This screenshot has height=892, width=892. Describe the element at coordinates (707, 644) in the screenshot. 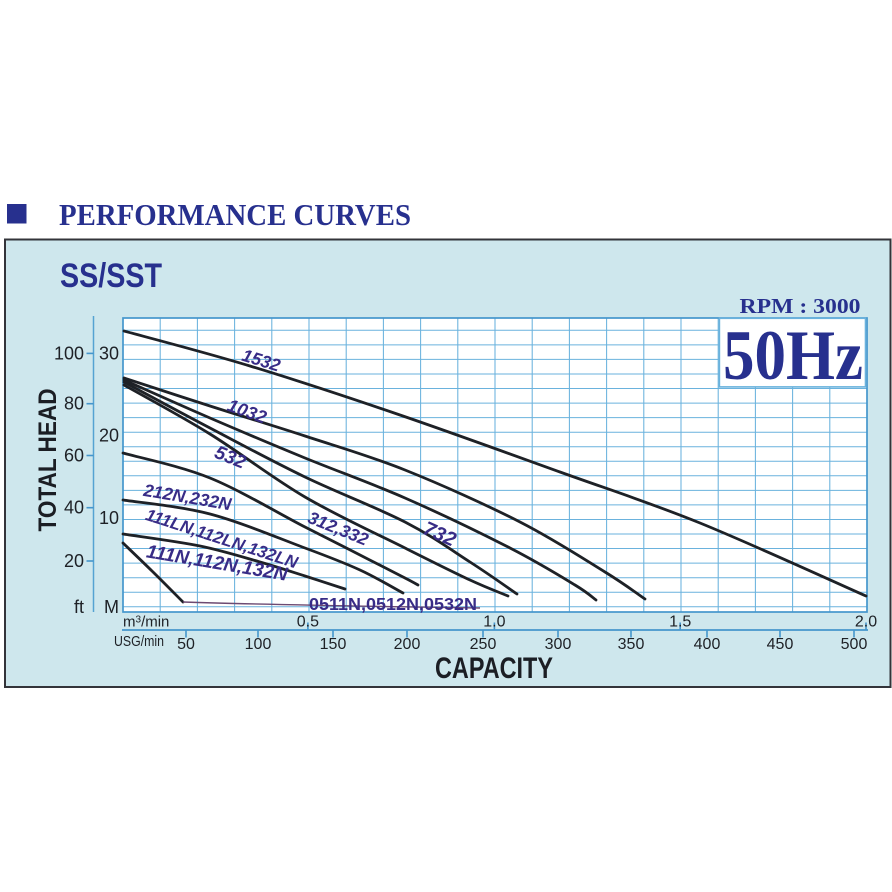

I see `svg-text: 400` at that location.